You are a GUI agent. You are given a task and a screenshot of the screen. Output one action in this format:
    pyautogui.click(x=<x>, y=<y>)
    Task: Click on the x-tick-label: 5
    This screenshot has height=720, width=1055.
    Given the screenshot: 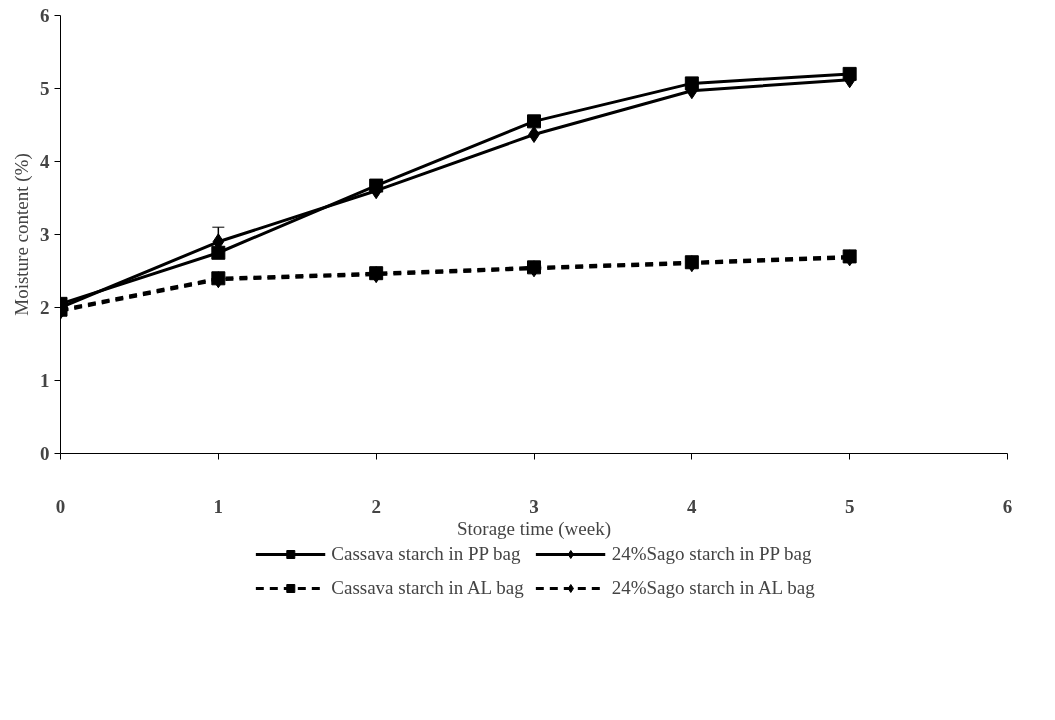 What is the action you would take?
    pyautogui.click(x=849, y=506)
    